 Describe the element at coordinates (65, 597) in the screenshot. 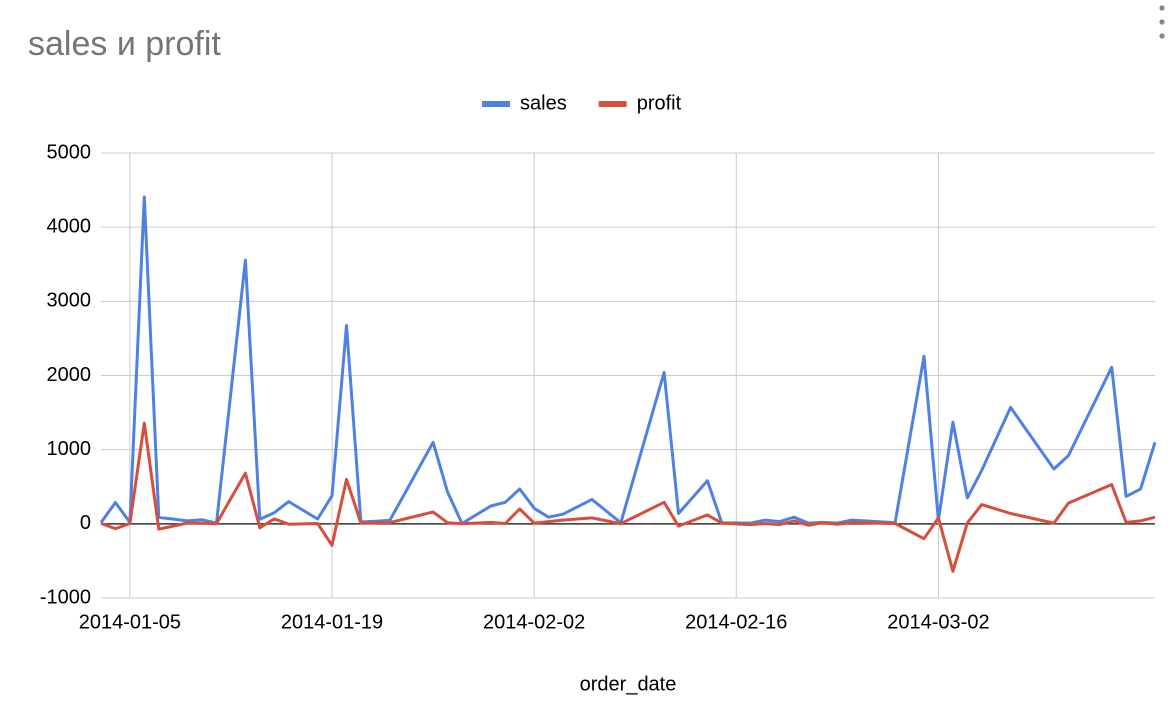

I see `y-tick-label: -1000` at that location.